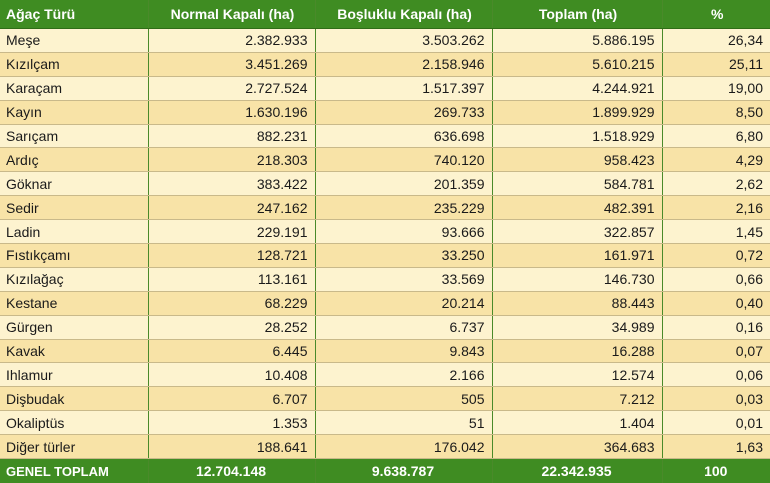 The height and width of the screenshot is (483, 770). What do you see at coordinates (577, 423) in the screenshot?
I see `cell-total: 1.404` at bounding box center [577, 423].